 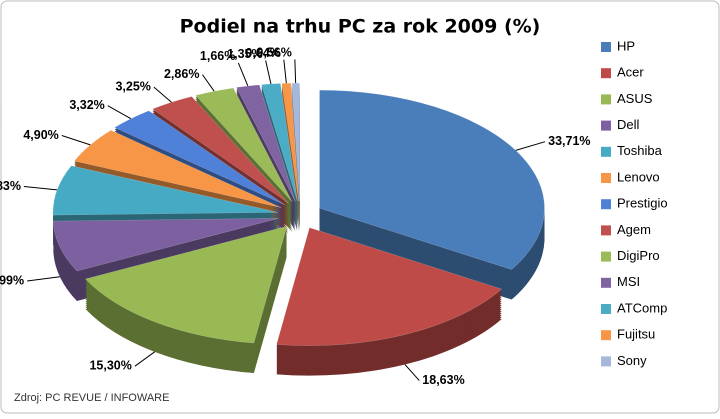 What do you see at coordinates (636, 334) in the screenshot?
I see `legend-label: Fujitsu` at bounding box center [636, 334].